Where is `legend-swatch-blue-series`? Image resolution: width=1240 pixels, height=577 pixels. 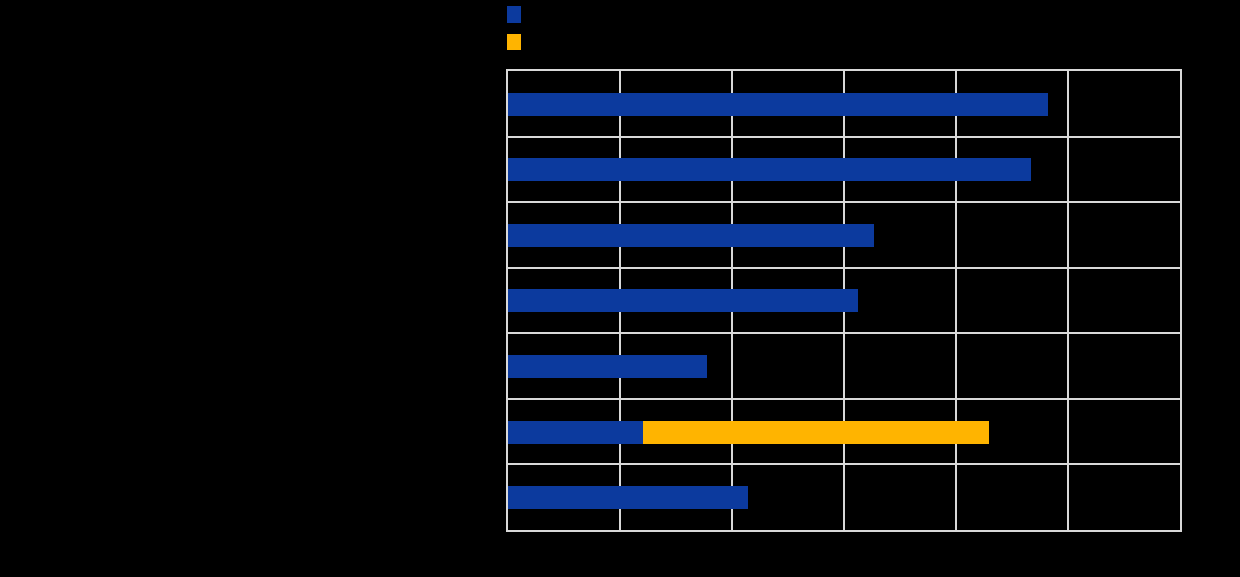 legend-swatch-blue-series is located at coordinates (514, 14).